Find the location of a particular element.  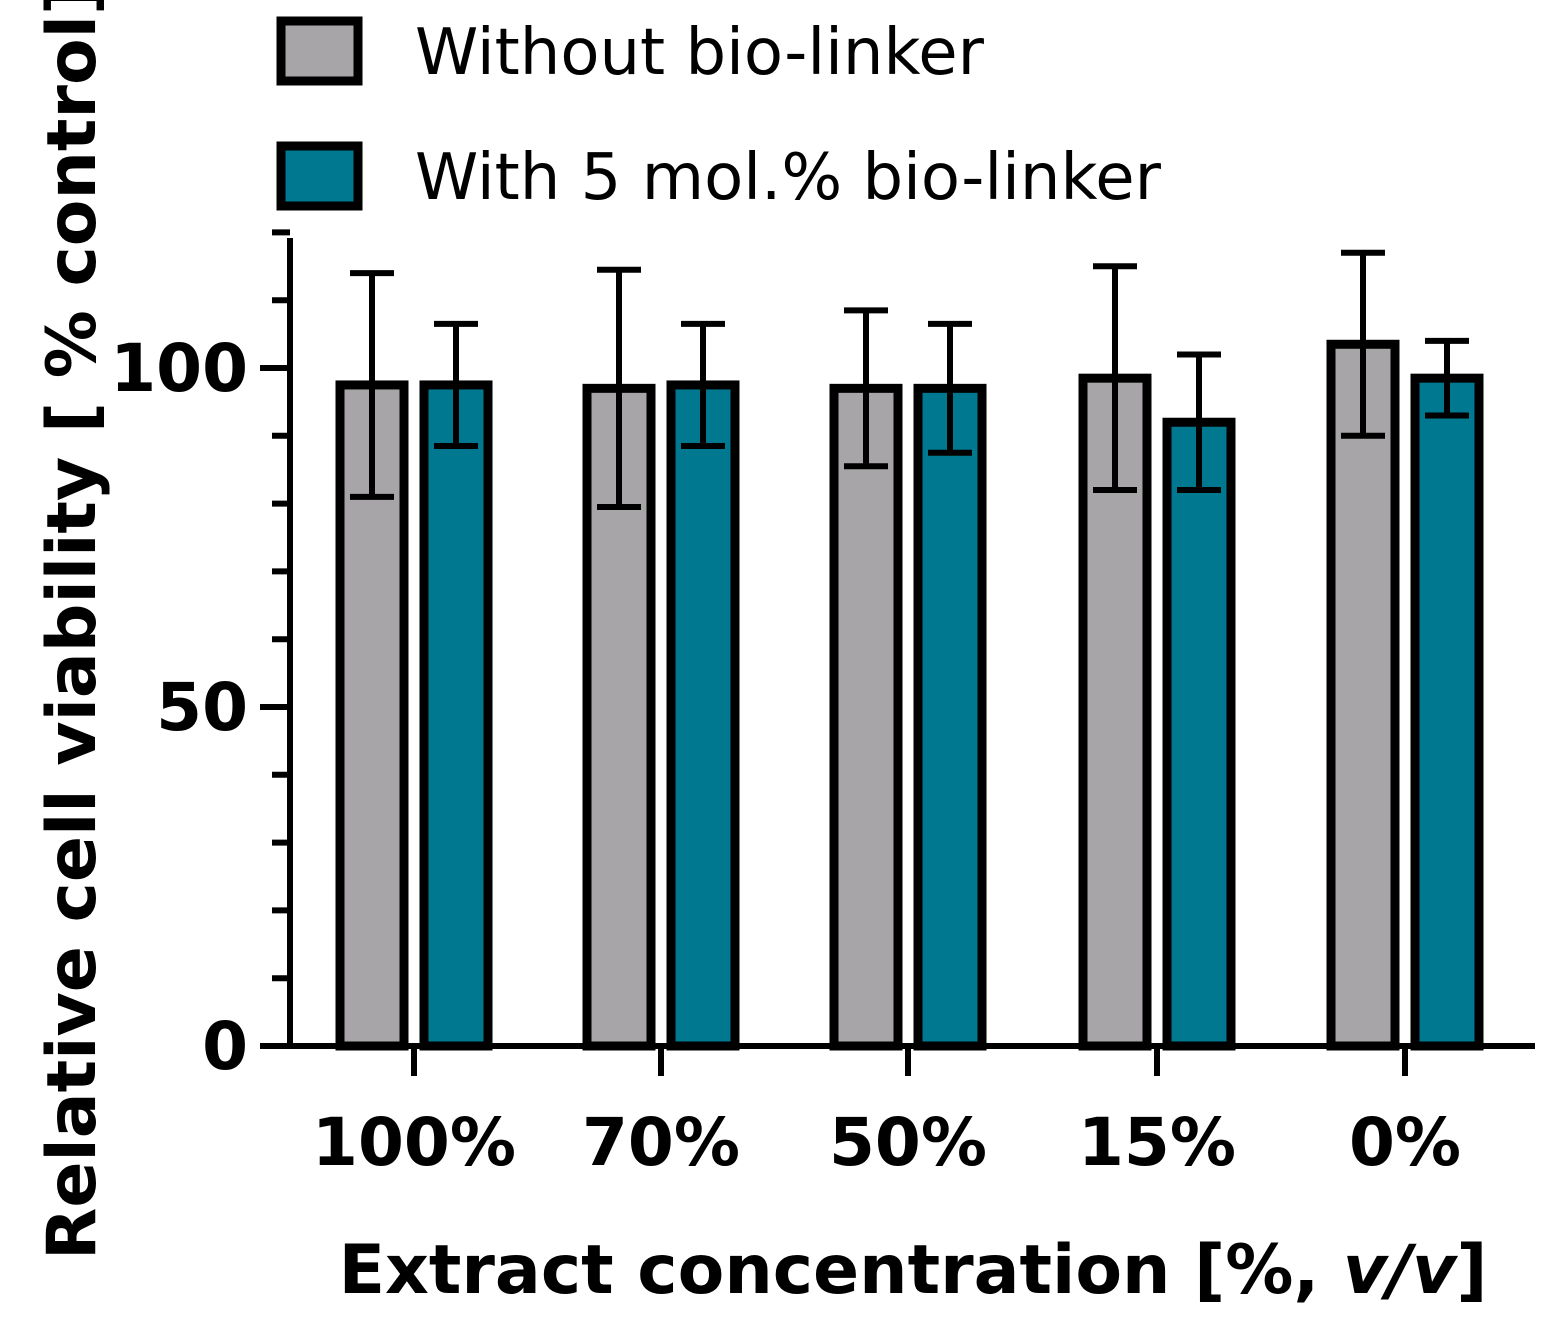

bar-without-linker-0pct is located at coordinates (1363, 695).